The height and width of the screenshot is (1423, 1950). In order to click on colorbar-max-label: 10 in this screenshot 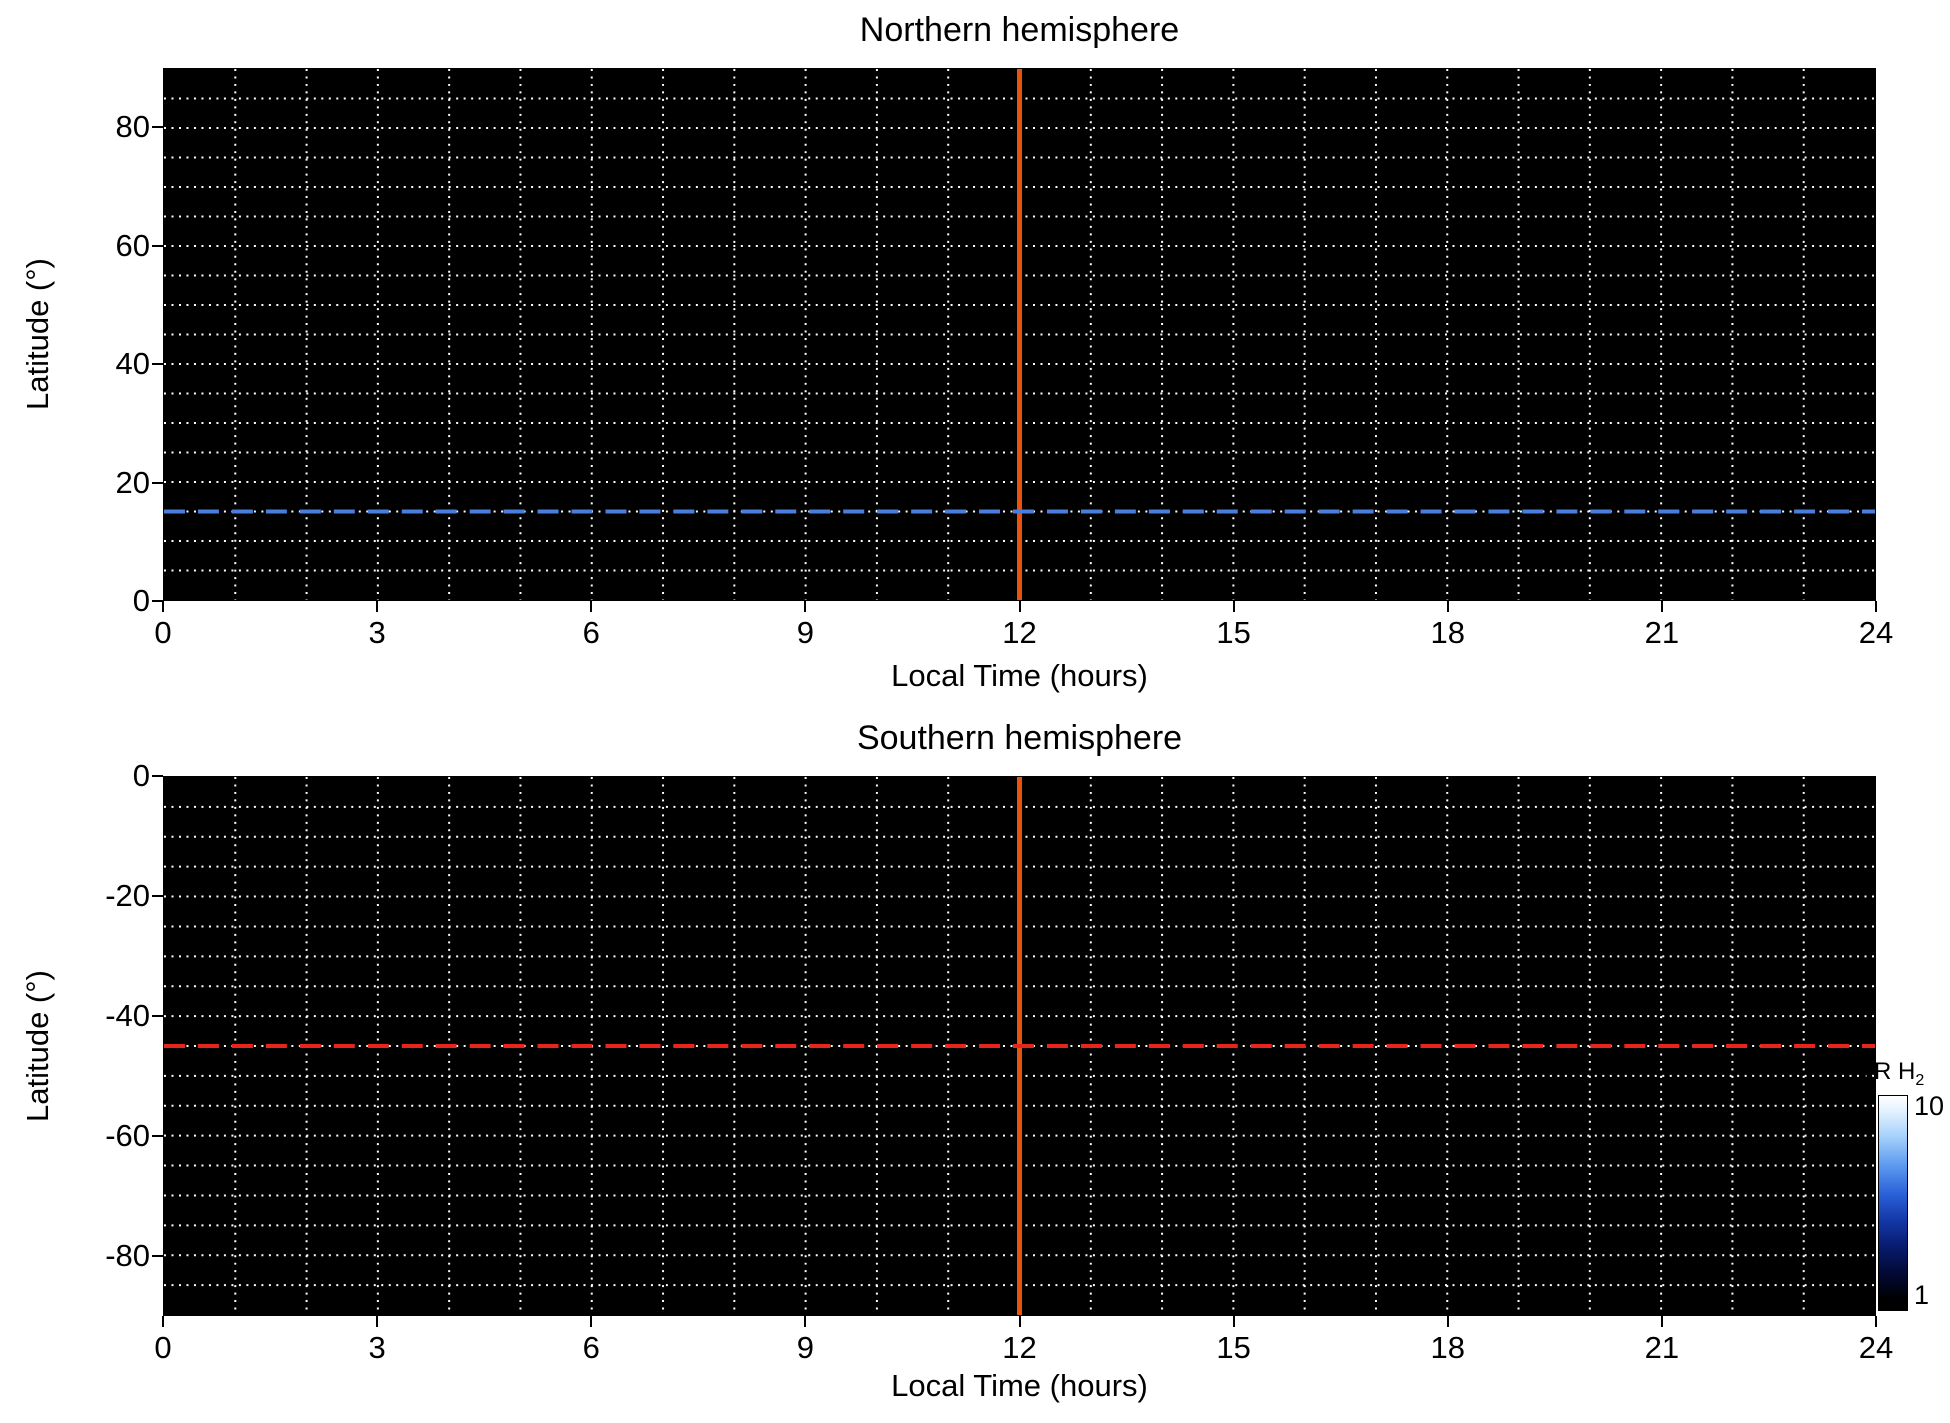, I will do `click(1929, 1106)`.